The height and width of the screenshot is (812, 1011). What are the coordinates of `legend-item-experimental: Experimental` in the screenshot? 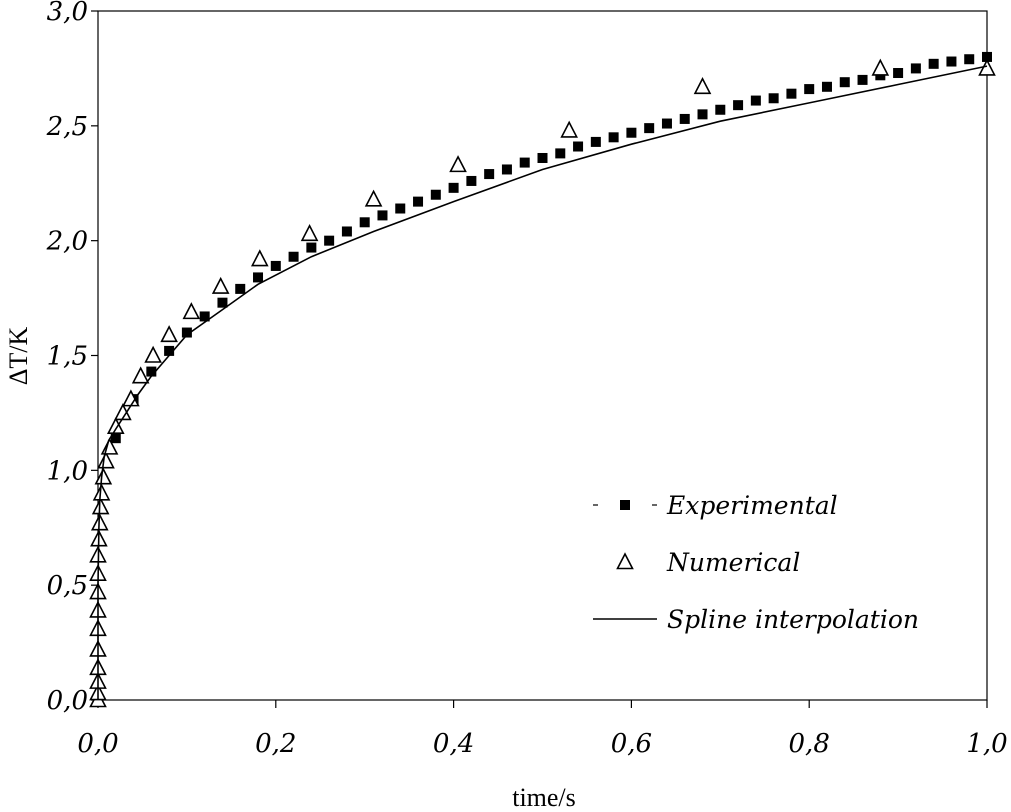 It's located at (715, 505).